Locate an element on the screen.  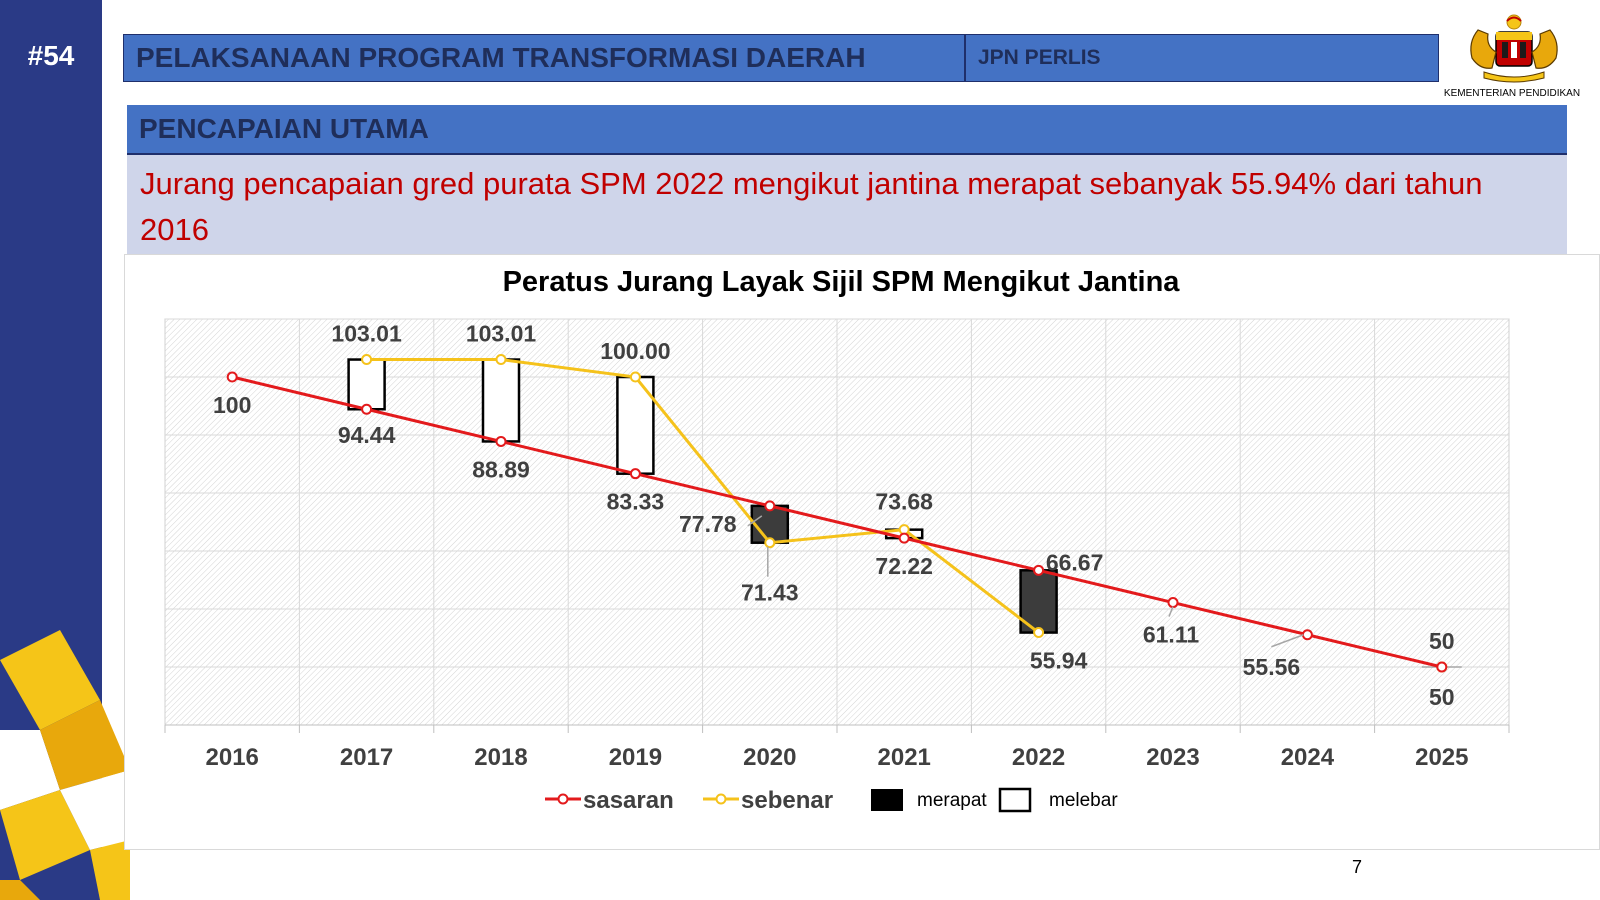
x-tick-label: 2022 is located at coordinates (1038, 757).